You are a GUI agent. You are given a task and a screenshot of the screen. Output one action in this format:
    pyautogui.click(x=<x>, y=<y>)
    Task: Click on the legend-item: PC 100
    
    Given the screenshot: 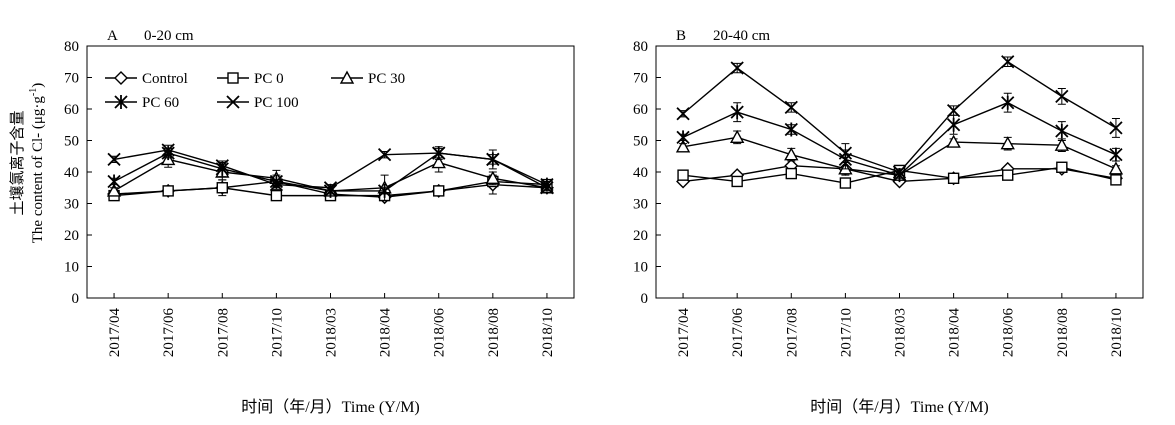 What is the action you would take?
    pyautogui.click(x=258, y=103)
    